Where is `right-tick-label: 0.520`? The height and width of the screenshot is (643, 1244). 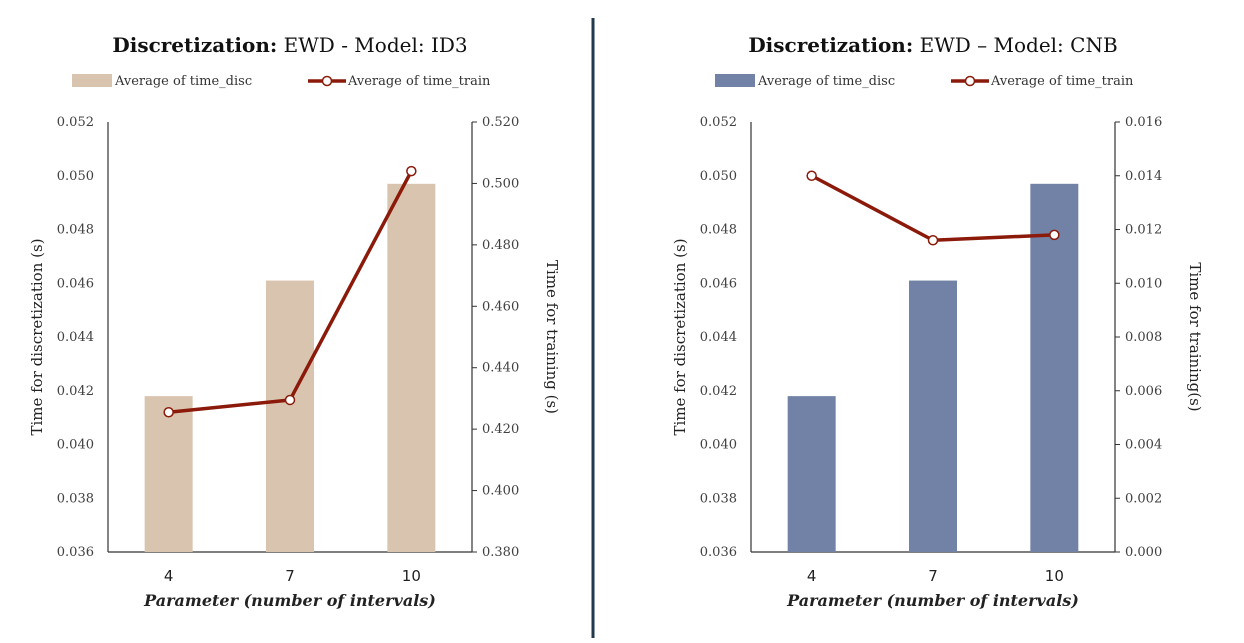
right-tick-label: 0.520 is located at coordinates (500, 122).